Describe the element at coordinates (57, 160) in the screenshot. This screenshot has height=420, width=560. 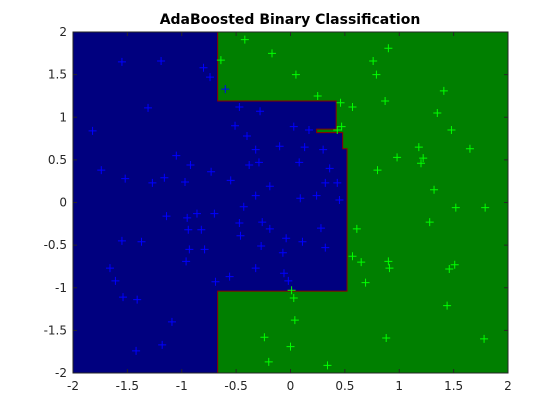
I see `y-tick-label: 0.5` at that location.